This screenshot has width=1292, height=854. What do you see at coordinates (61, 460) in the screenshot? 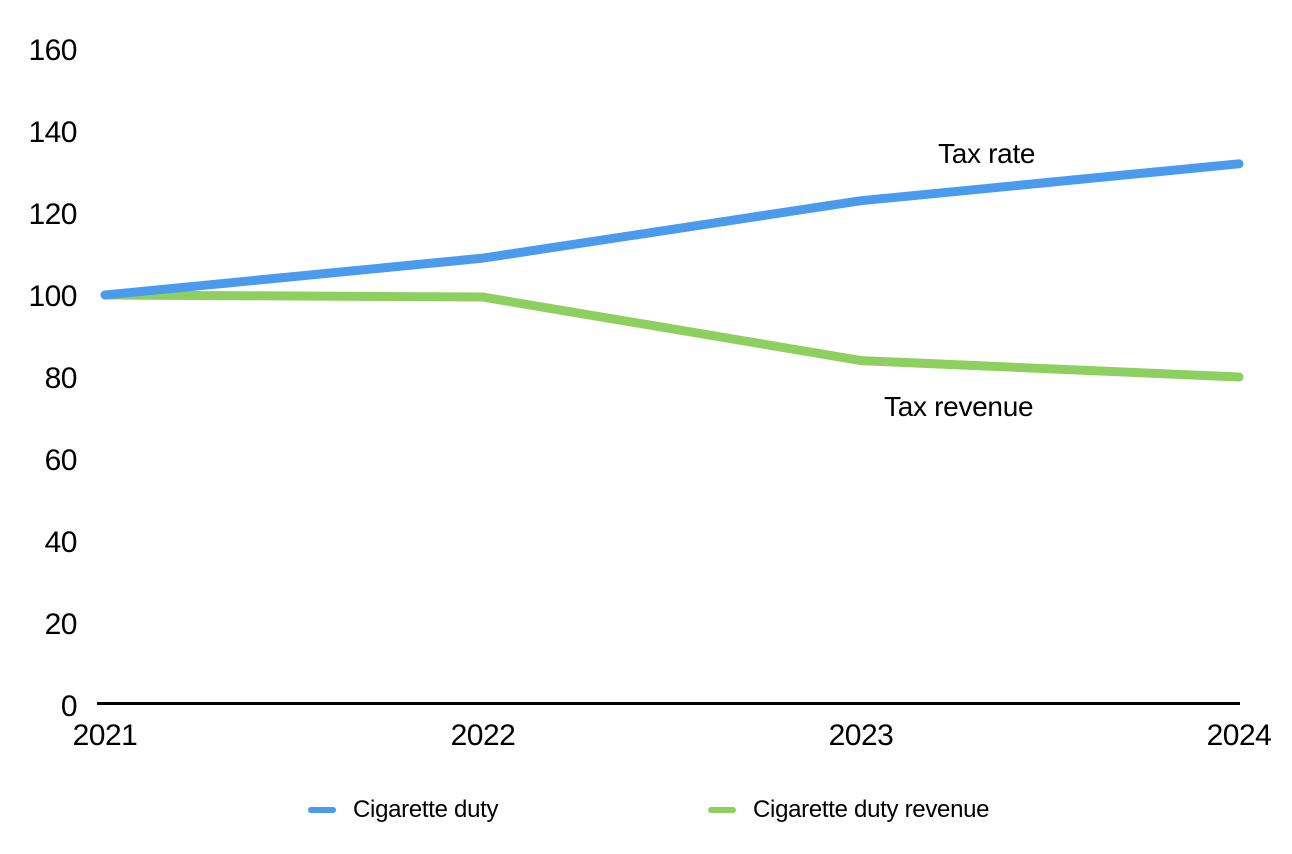
I see `y-axis-tick-label: 60` at bounding box center [61, 460].